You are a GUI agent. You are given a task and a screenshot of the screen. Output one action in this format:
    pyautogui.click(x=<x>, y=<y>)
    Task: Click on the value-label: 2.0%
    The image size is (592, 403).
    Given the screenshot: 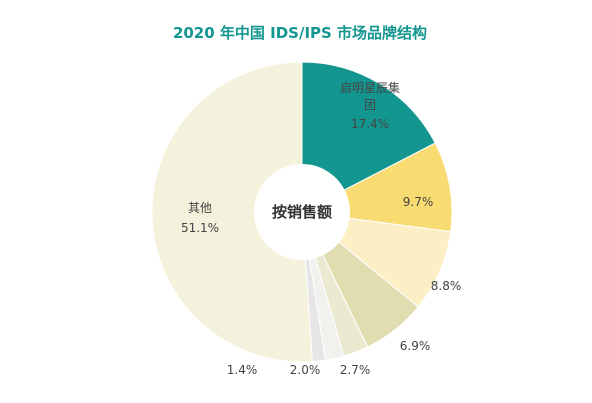 What is the action you would take?
    pyautogui.click(x=305, y=370)
    